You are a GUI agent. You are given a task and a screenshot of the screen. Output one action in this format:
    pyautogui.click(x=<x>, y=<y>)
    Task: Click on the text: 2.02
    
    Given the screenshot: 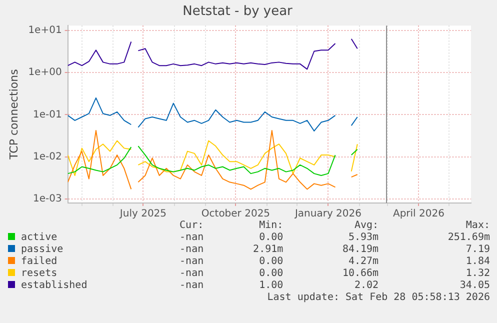 What is the action you would take?
    pyautogui.click(x=366, y=286)
    